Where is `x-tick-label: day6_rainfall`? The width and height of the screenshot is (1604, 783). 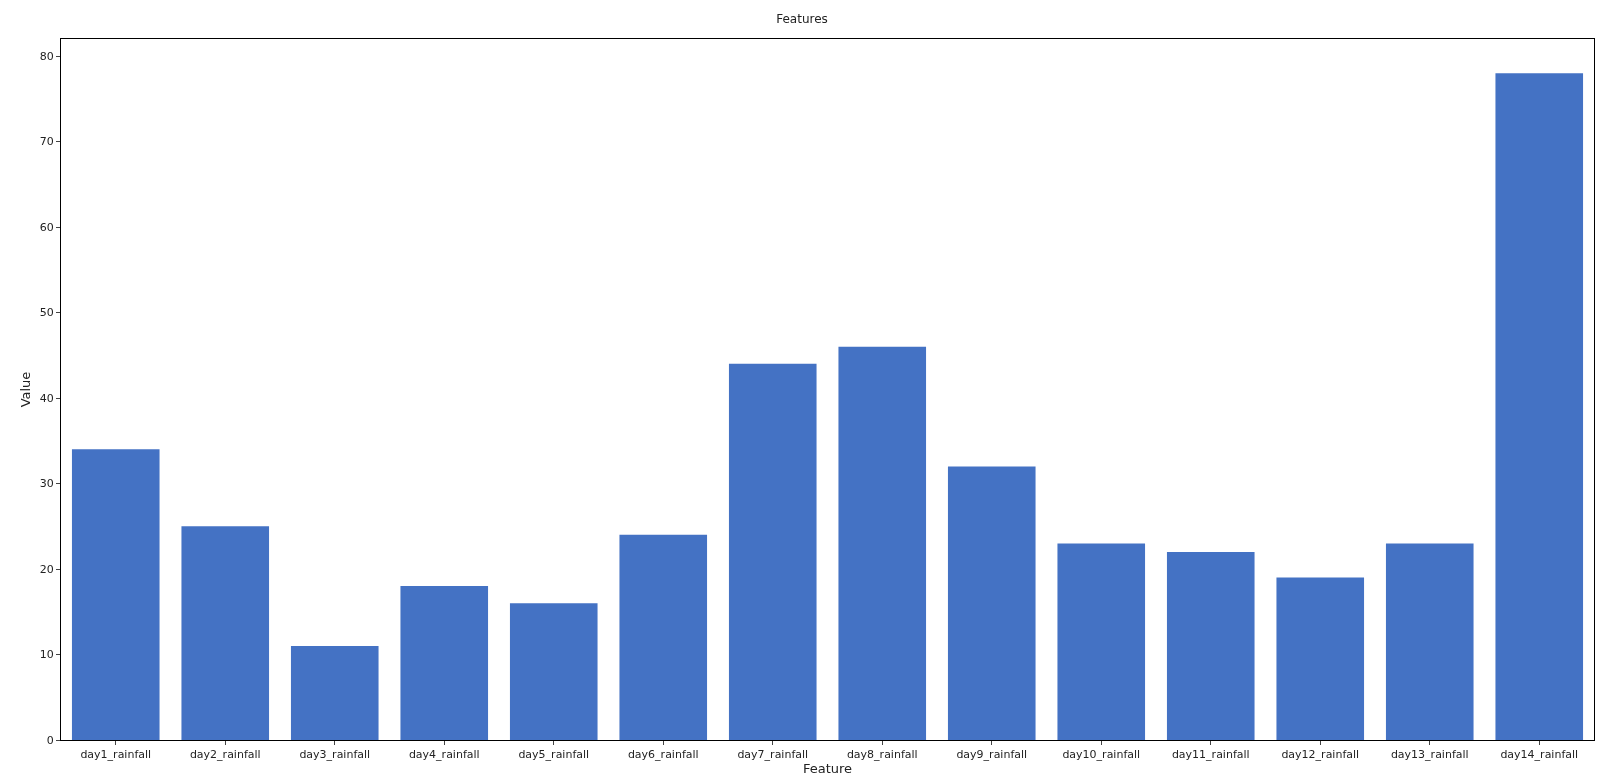
x-tick-label: day6_rainfall is located at coordinates (663, 755).